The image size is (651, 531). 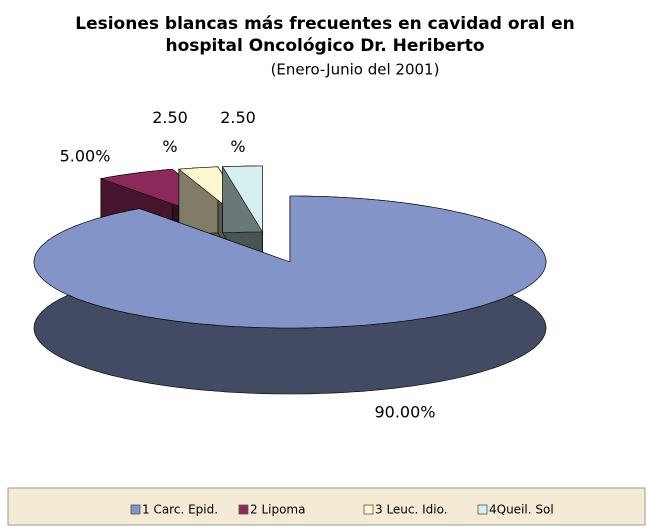 What do you see at coordinates (521, 510) in the screenshot?
I see `legend-label: 4Queil. Sol` at bounding box center [521, 510].